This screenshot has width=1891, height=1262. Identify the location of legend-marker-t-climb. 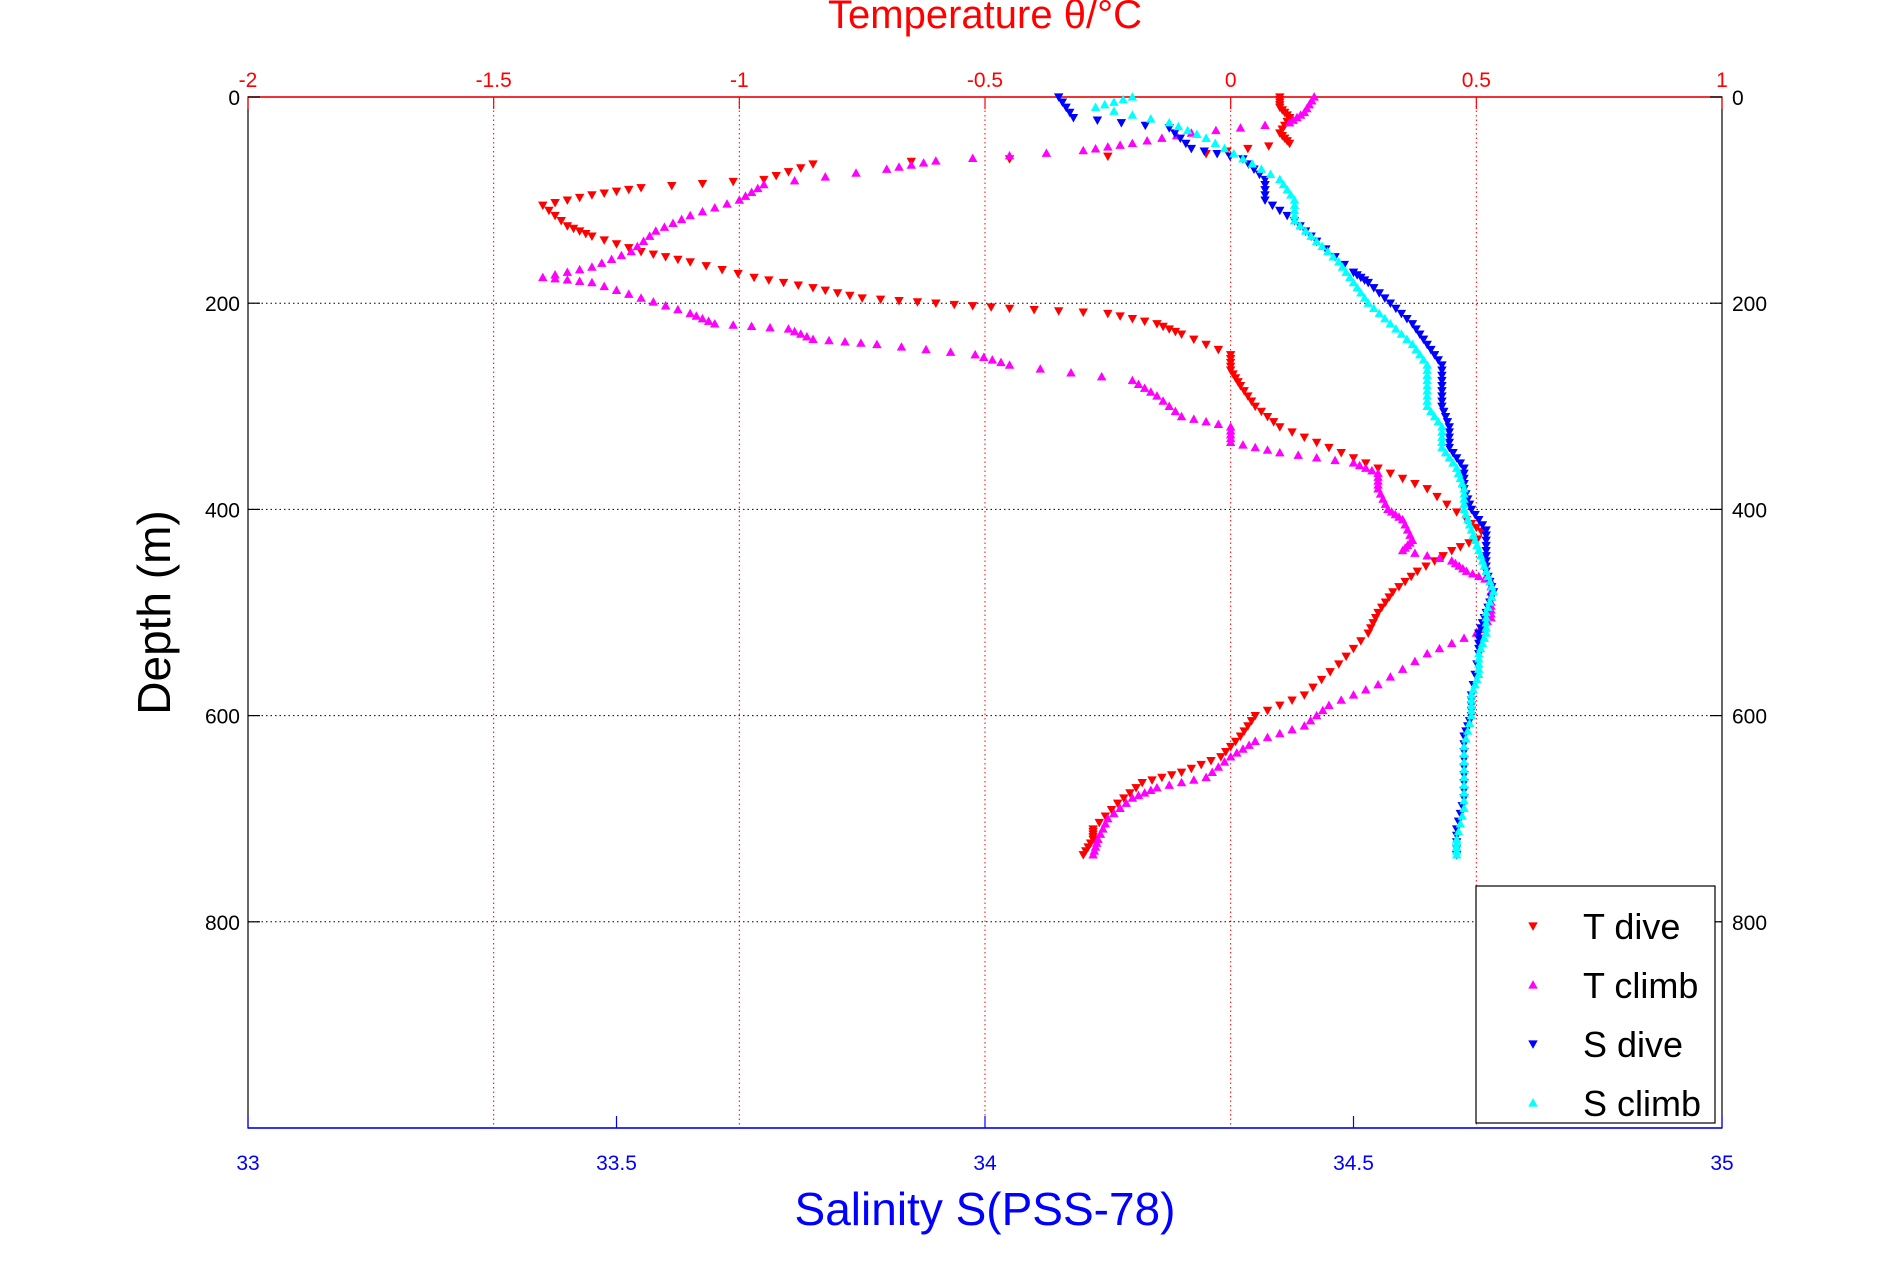
(1533, 984).